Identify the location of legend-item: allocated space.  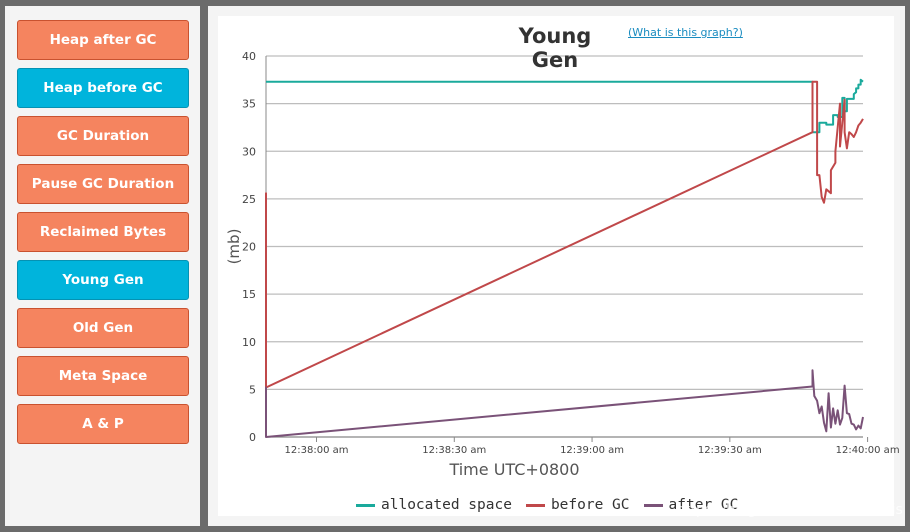
(434, 505).